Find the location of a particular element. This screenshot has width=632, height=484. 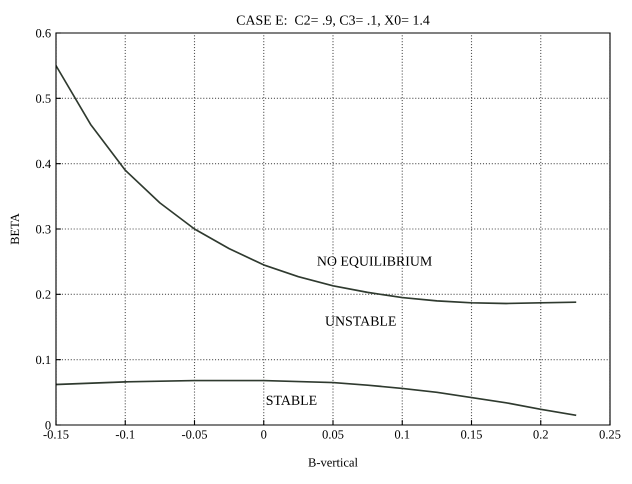

y-tick-label: 0.3 is located at coordinates (43, 229).